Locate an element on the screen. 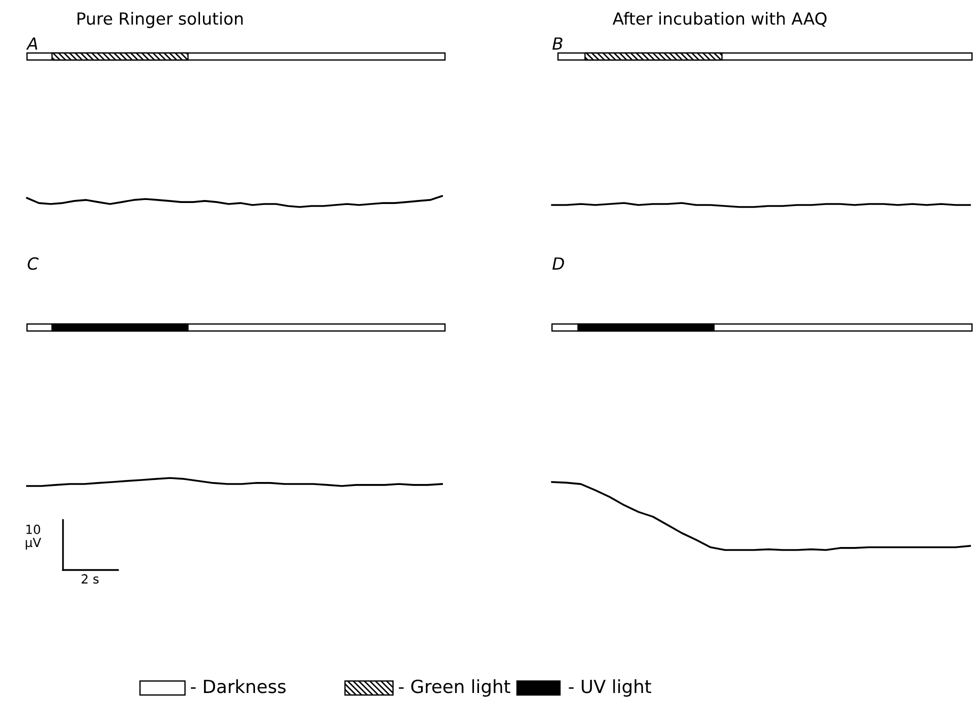 This screenshot has width=974, height=708. text: - Green light is located at coordinates (454, 688).